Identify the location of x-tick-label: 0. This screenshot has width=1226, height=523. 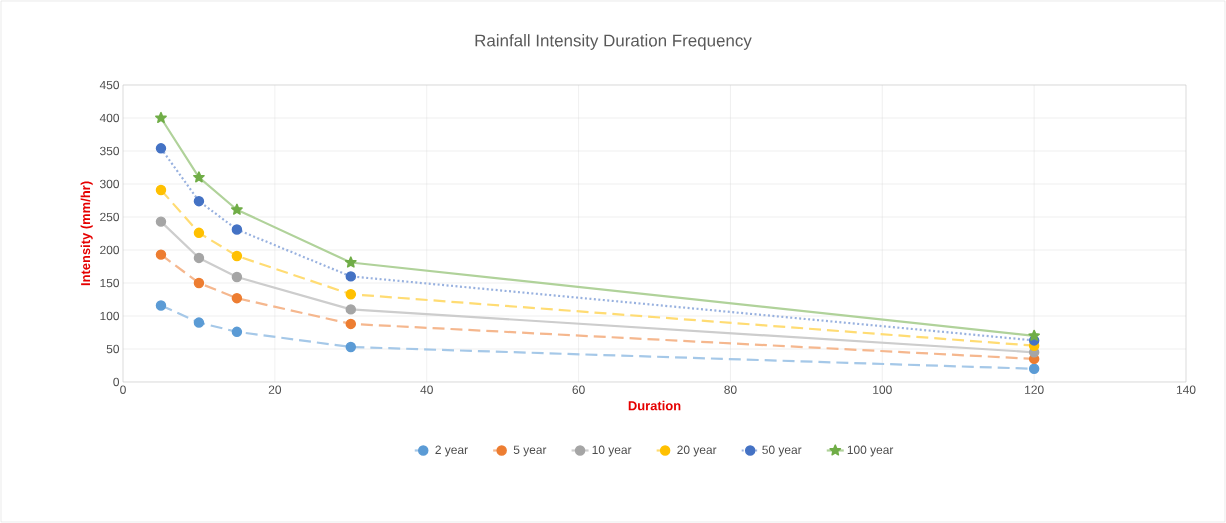
(123, 389).